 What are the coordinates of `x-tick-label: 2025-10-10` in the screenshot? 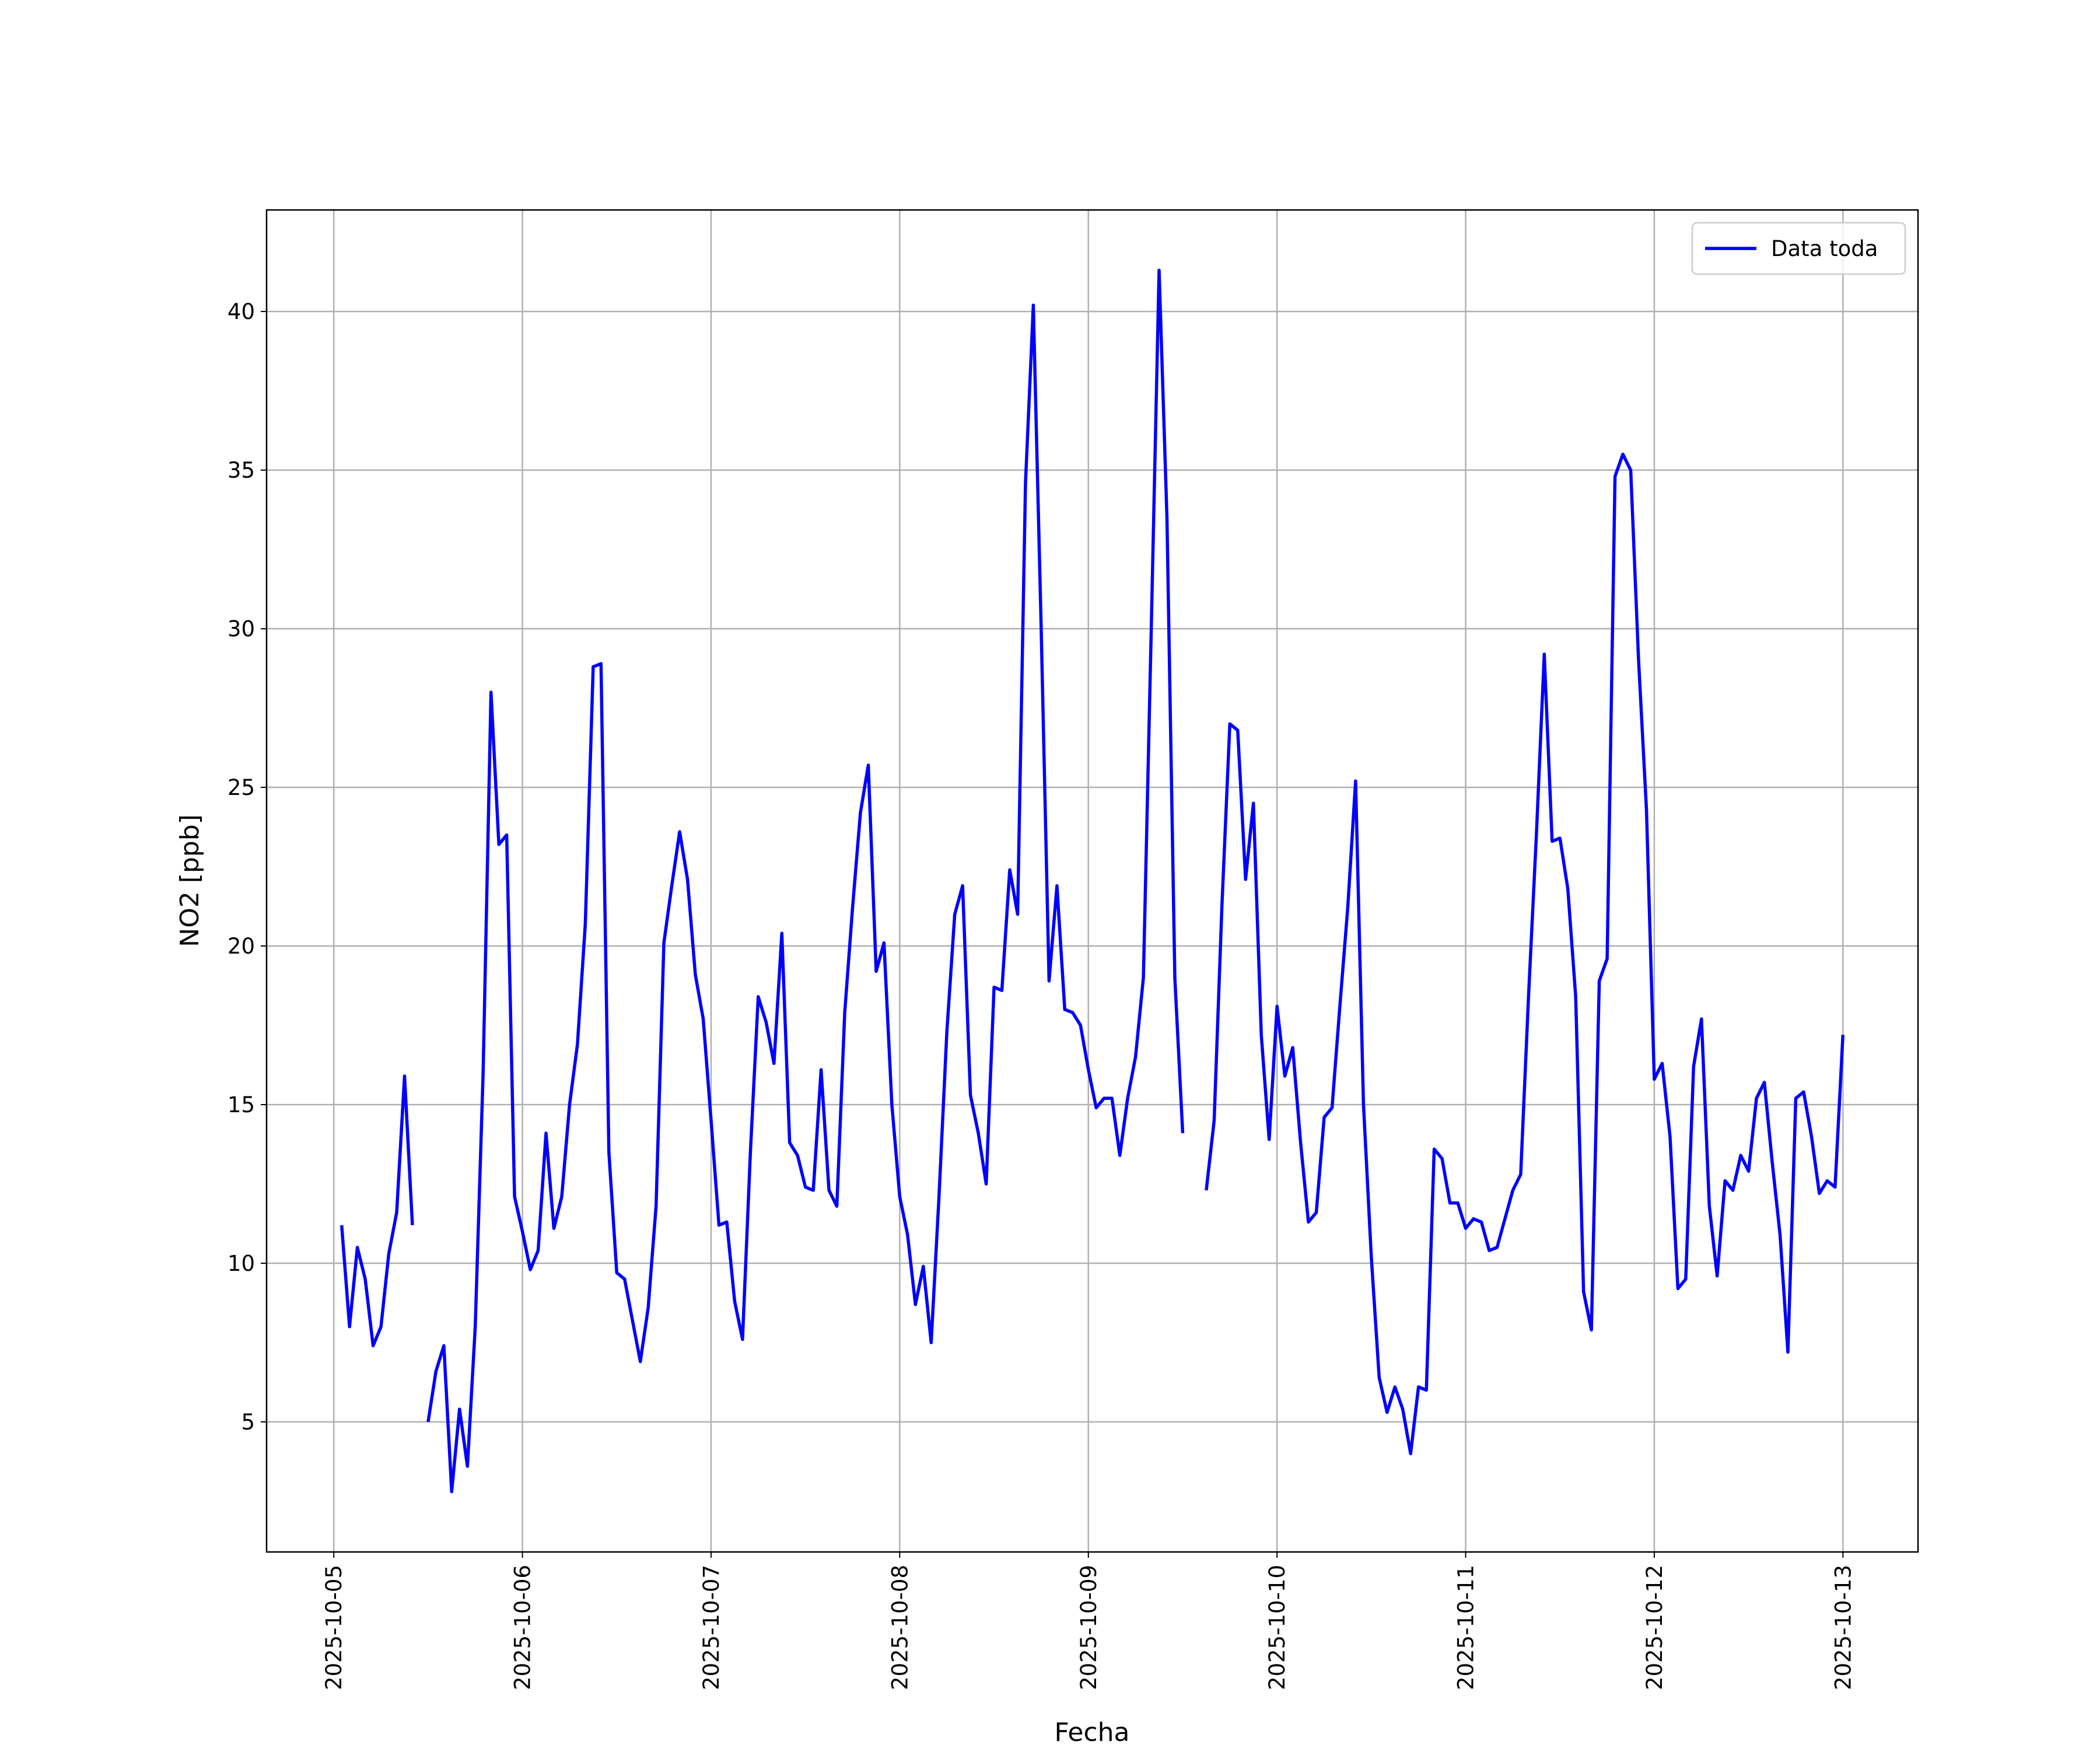 It's located at (1277, 1627).